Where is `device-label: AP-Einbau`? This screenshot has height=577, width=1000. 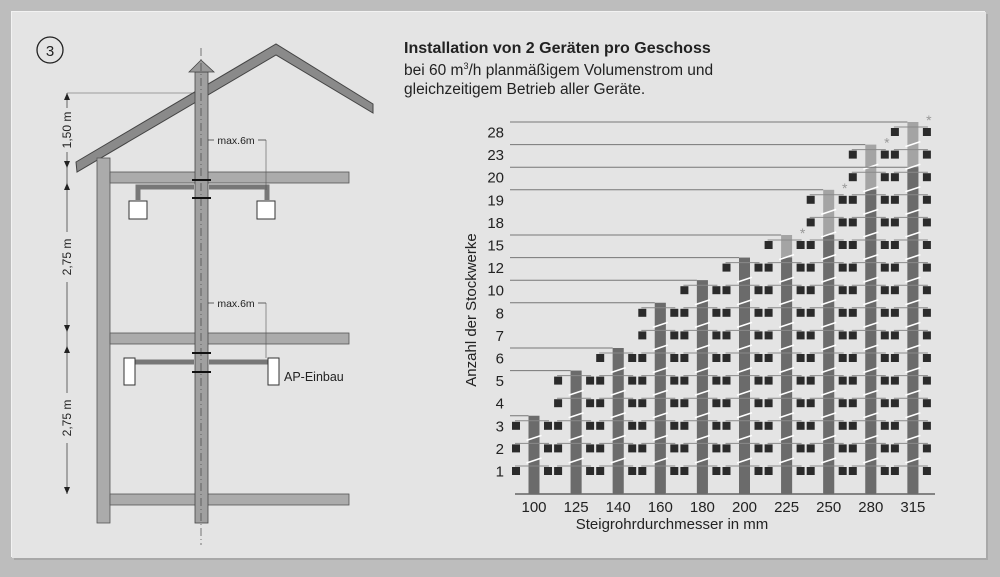 device-label: AP-Einbau is located at coordinates (314, 377).